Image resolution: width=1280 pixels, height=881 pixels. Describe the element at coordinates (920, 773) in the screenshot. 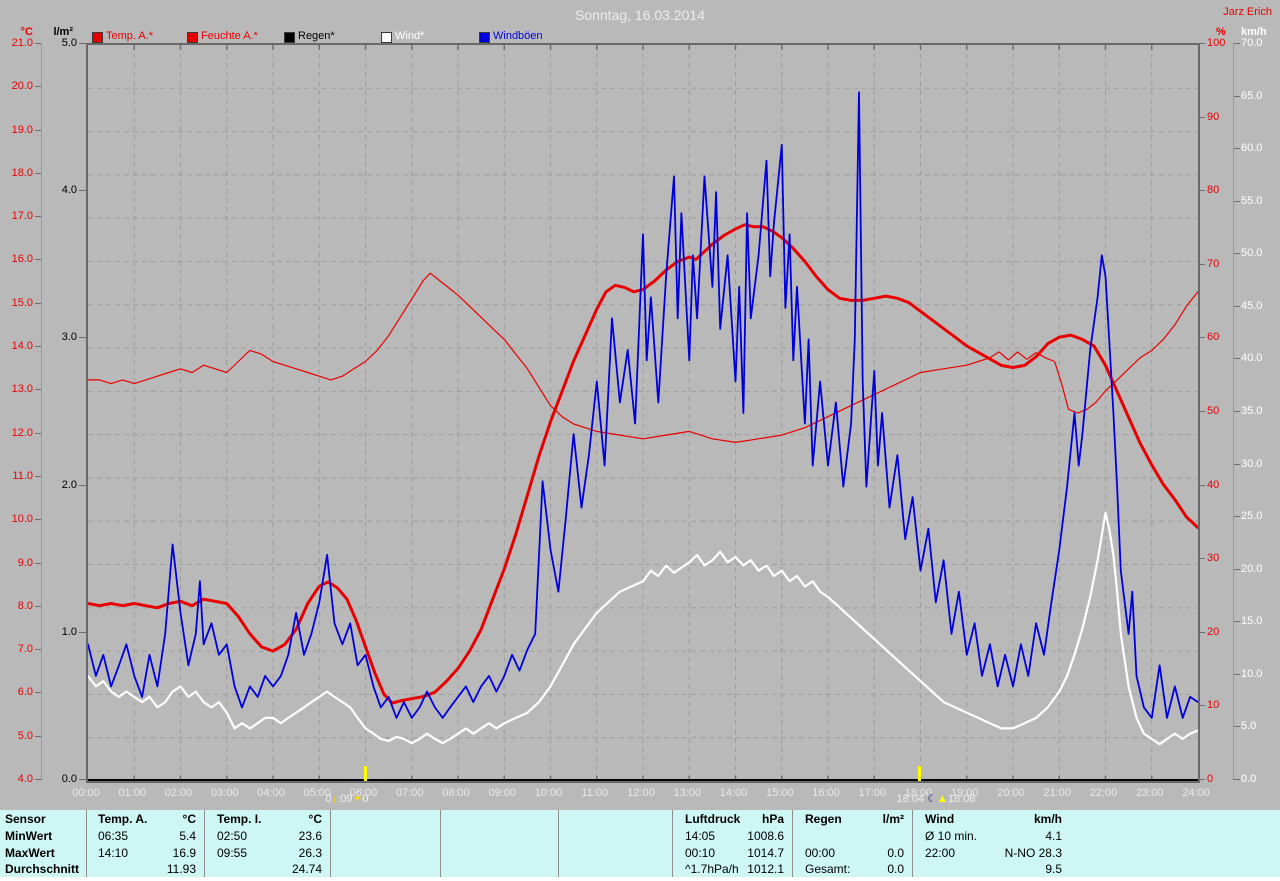

I see `evening-marker-line` at that location.